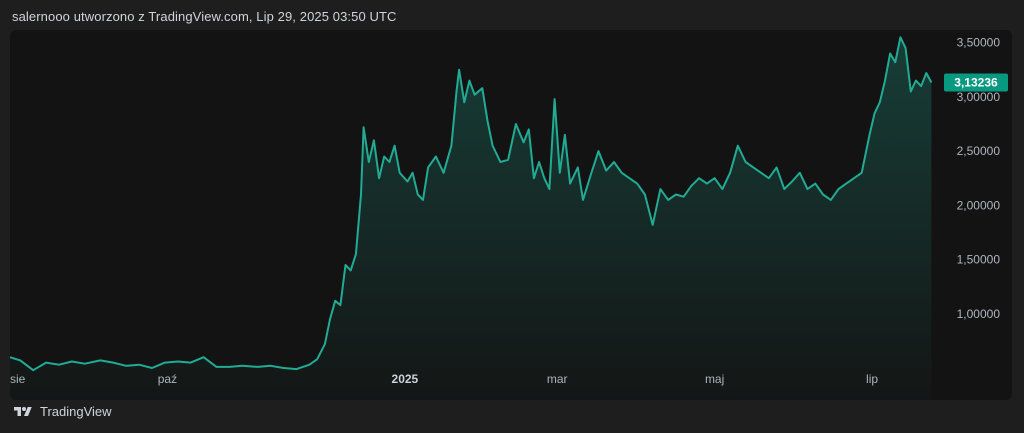 The width and height of the screenshot is (1024, 433). Describe the element at coordinates (979, 314) in the screenshot. I see `y-tick-label: 1,00000` at that location.